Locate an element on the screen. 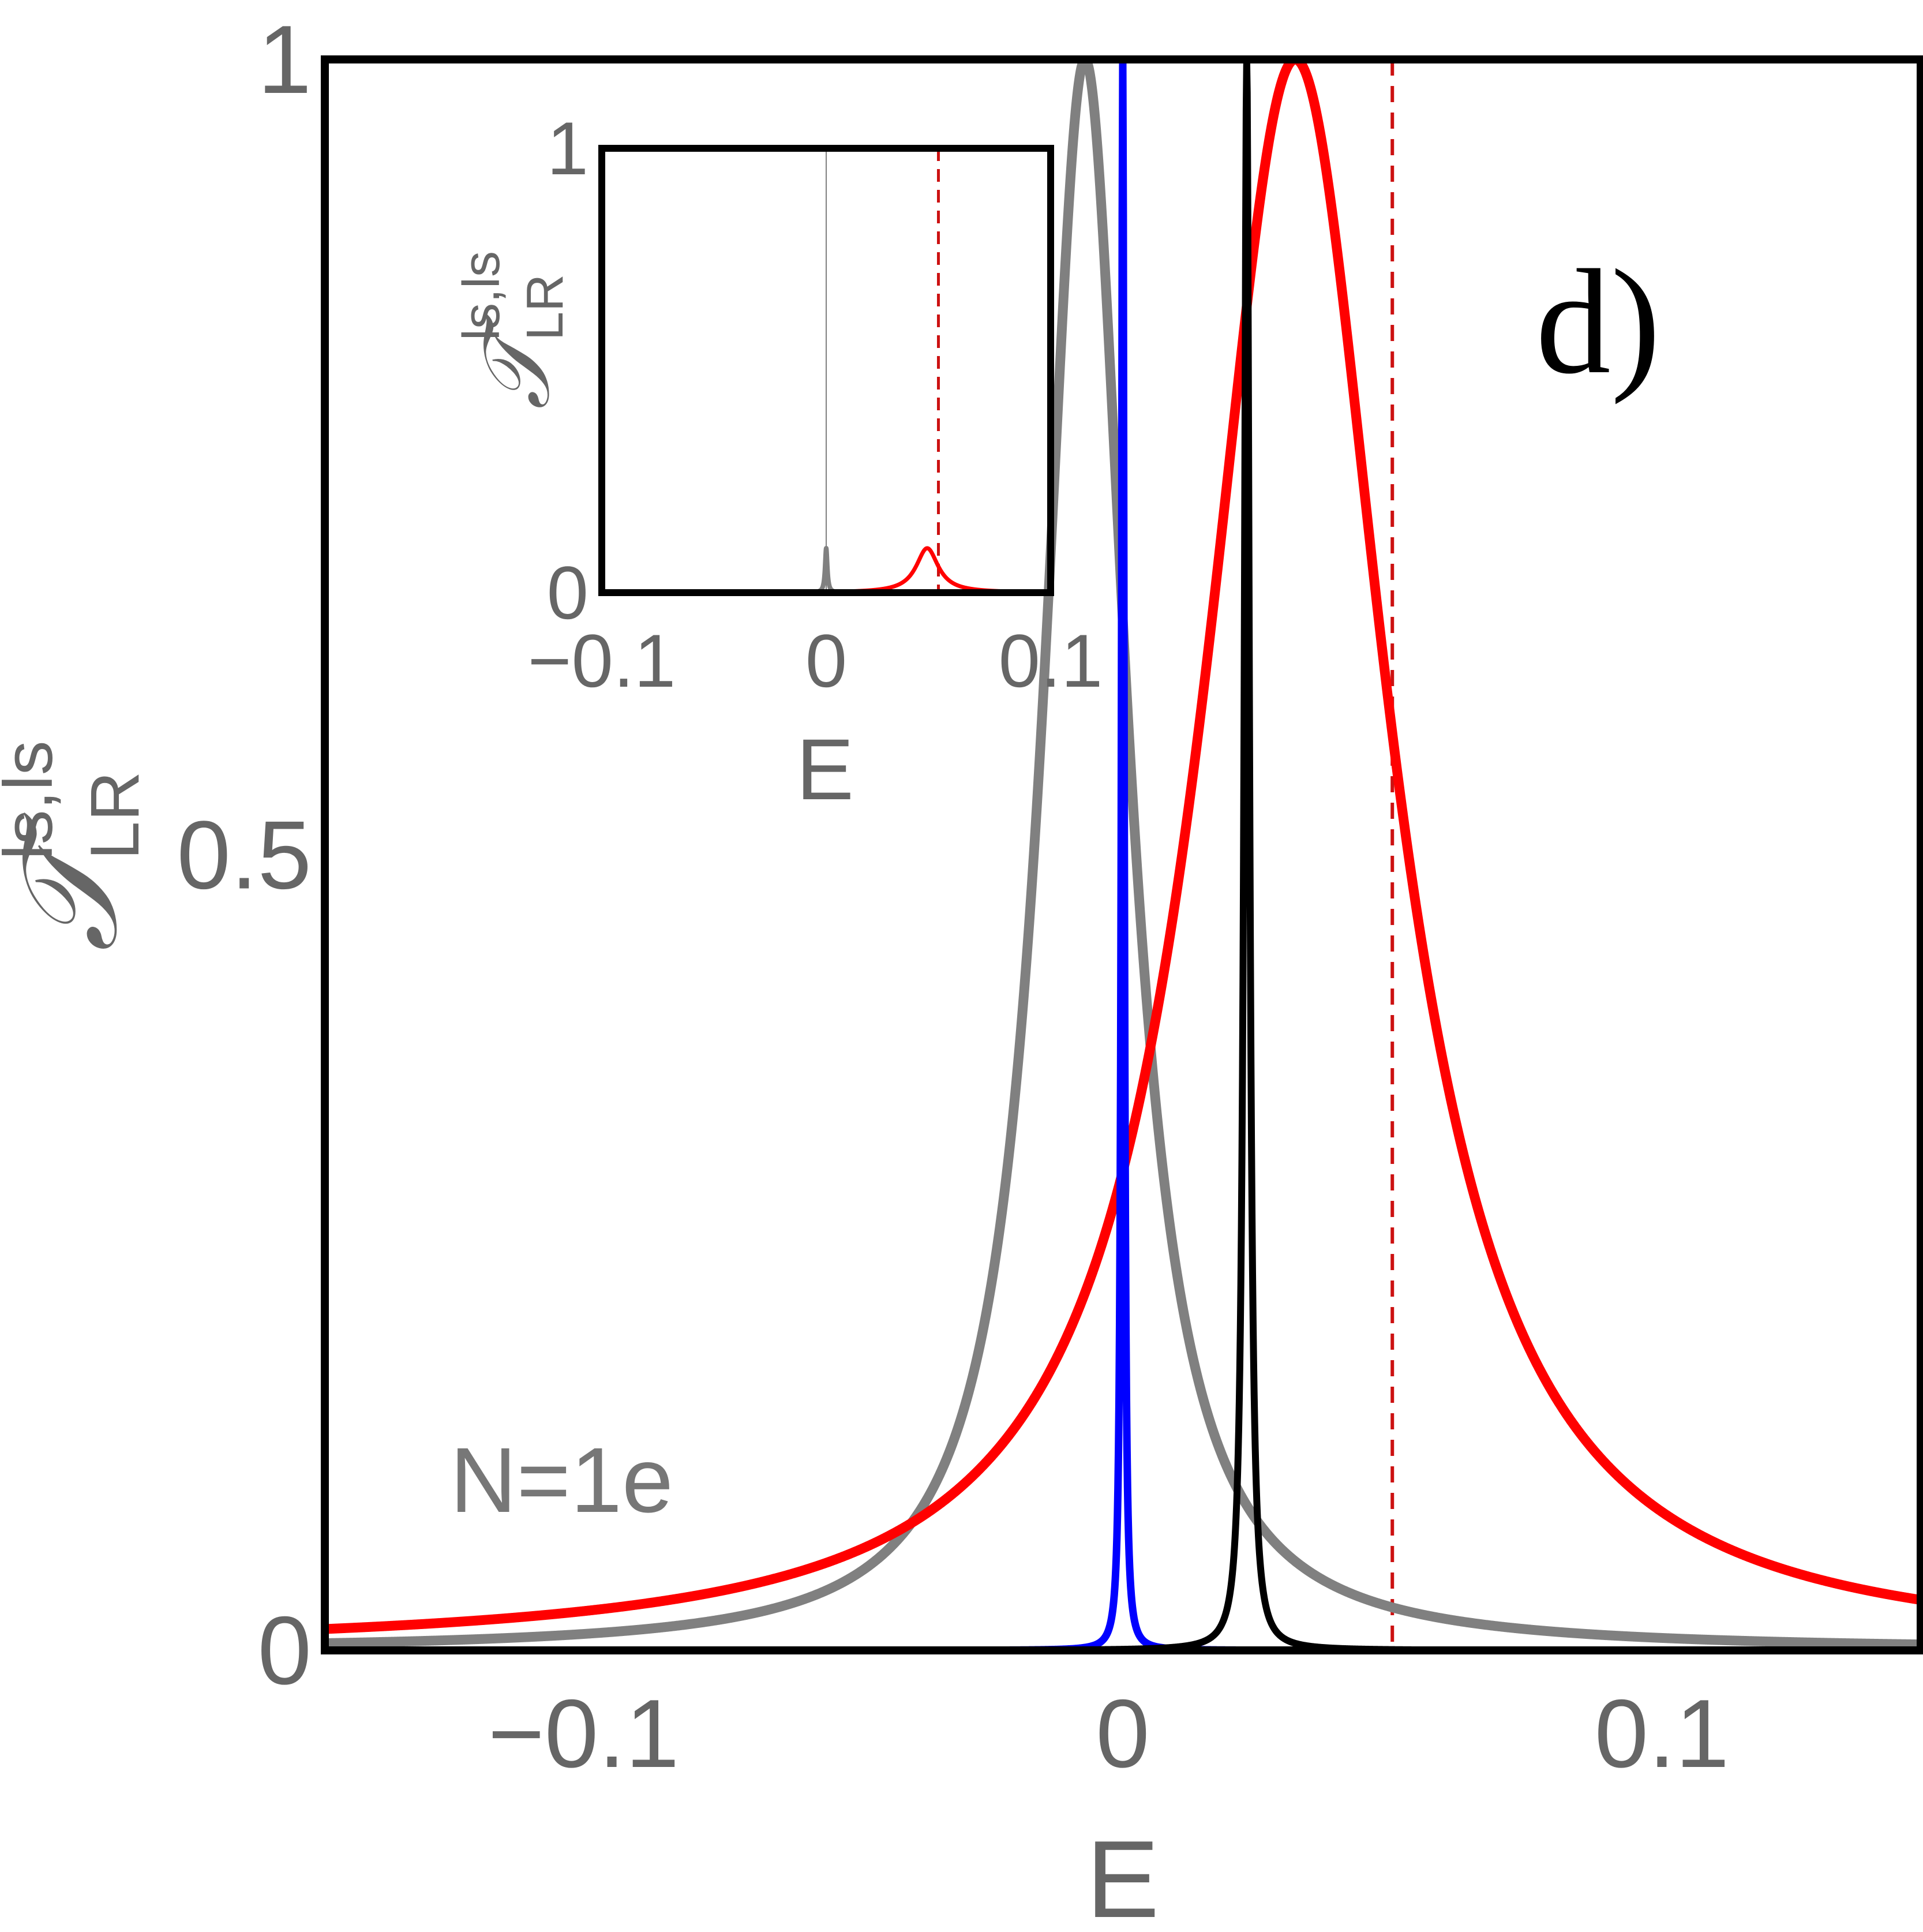 The height and width of the screenshot is (1932, 1923). inset-xtick-label: 0 is located at coordinates (826, 661).